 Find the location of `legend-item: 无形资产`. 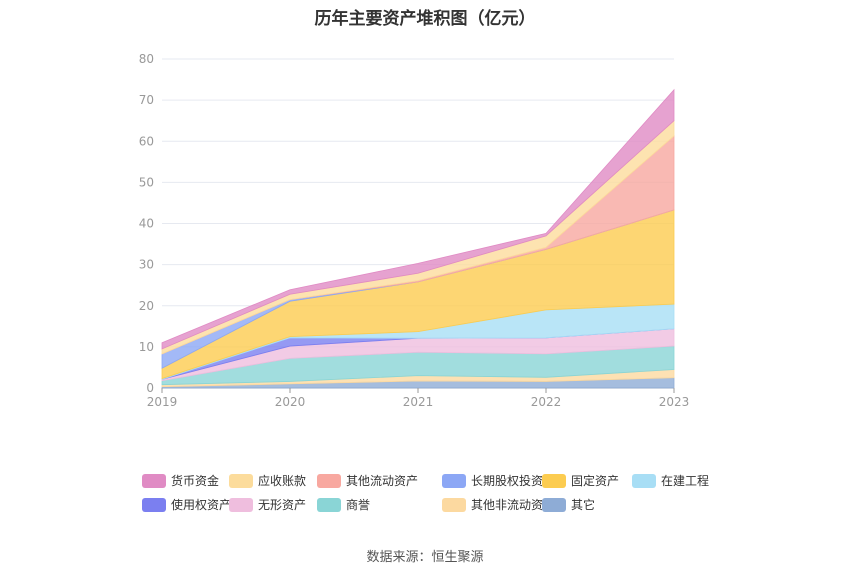

legend-item: 无形资产 is located at coordinates (267, 504).